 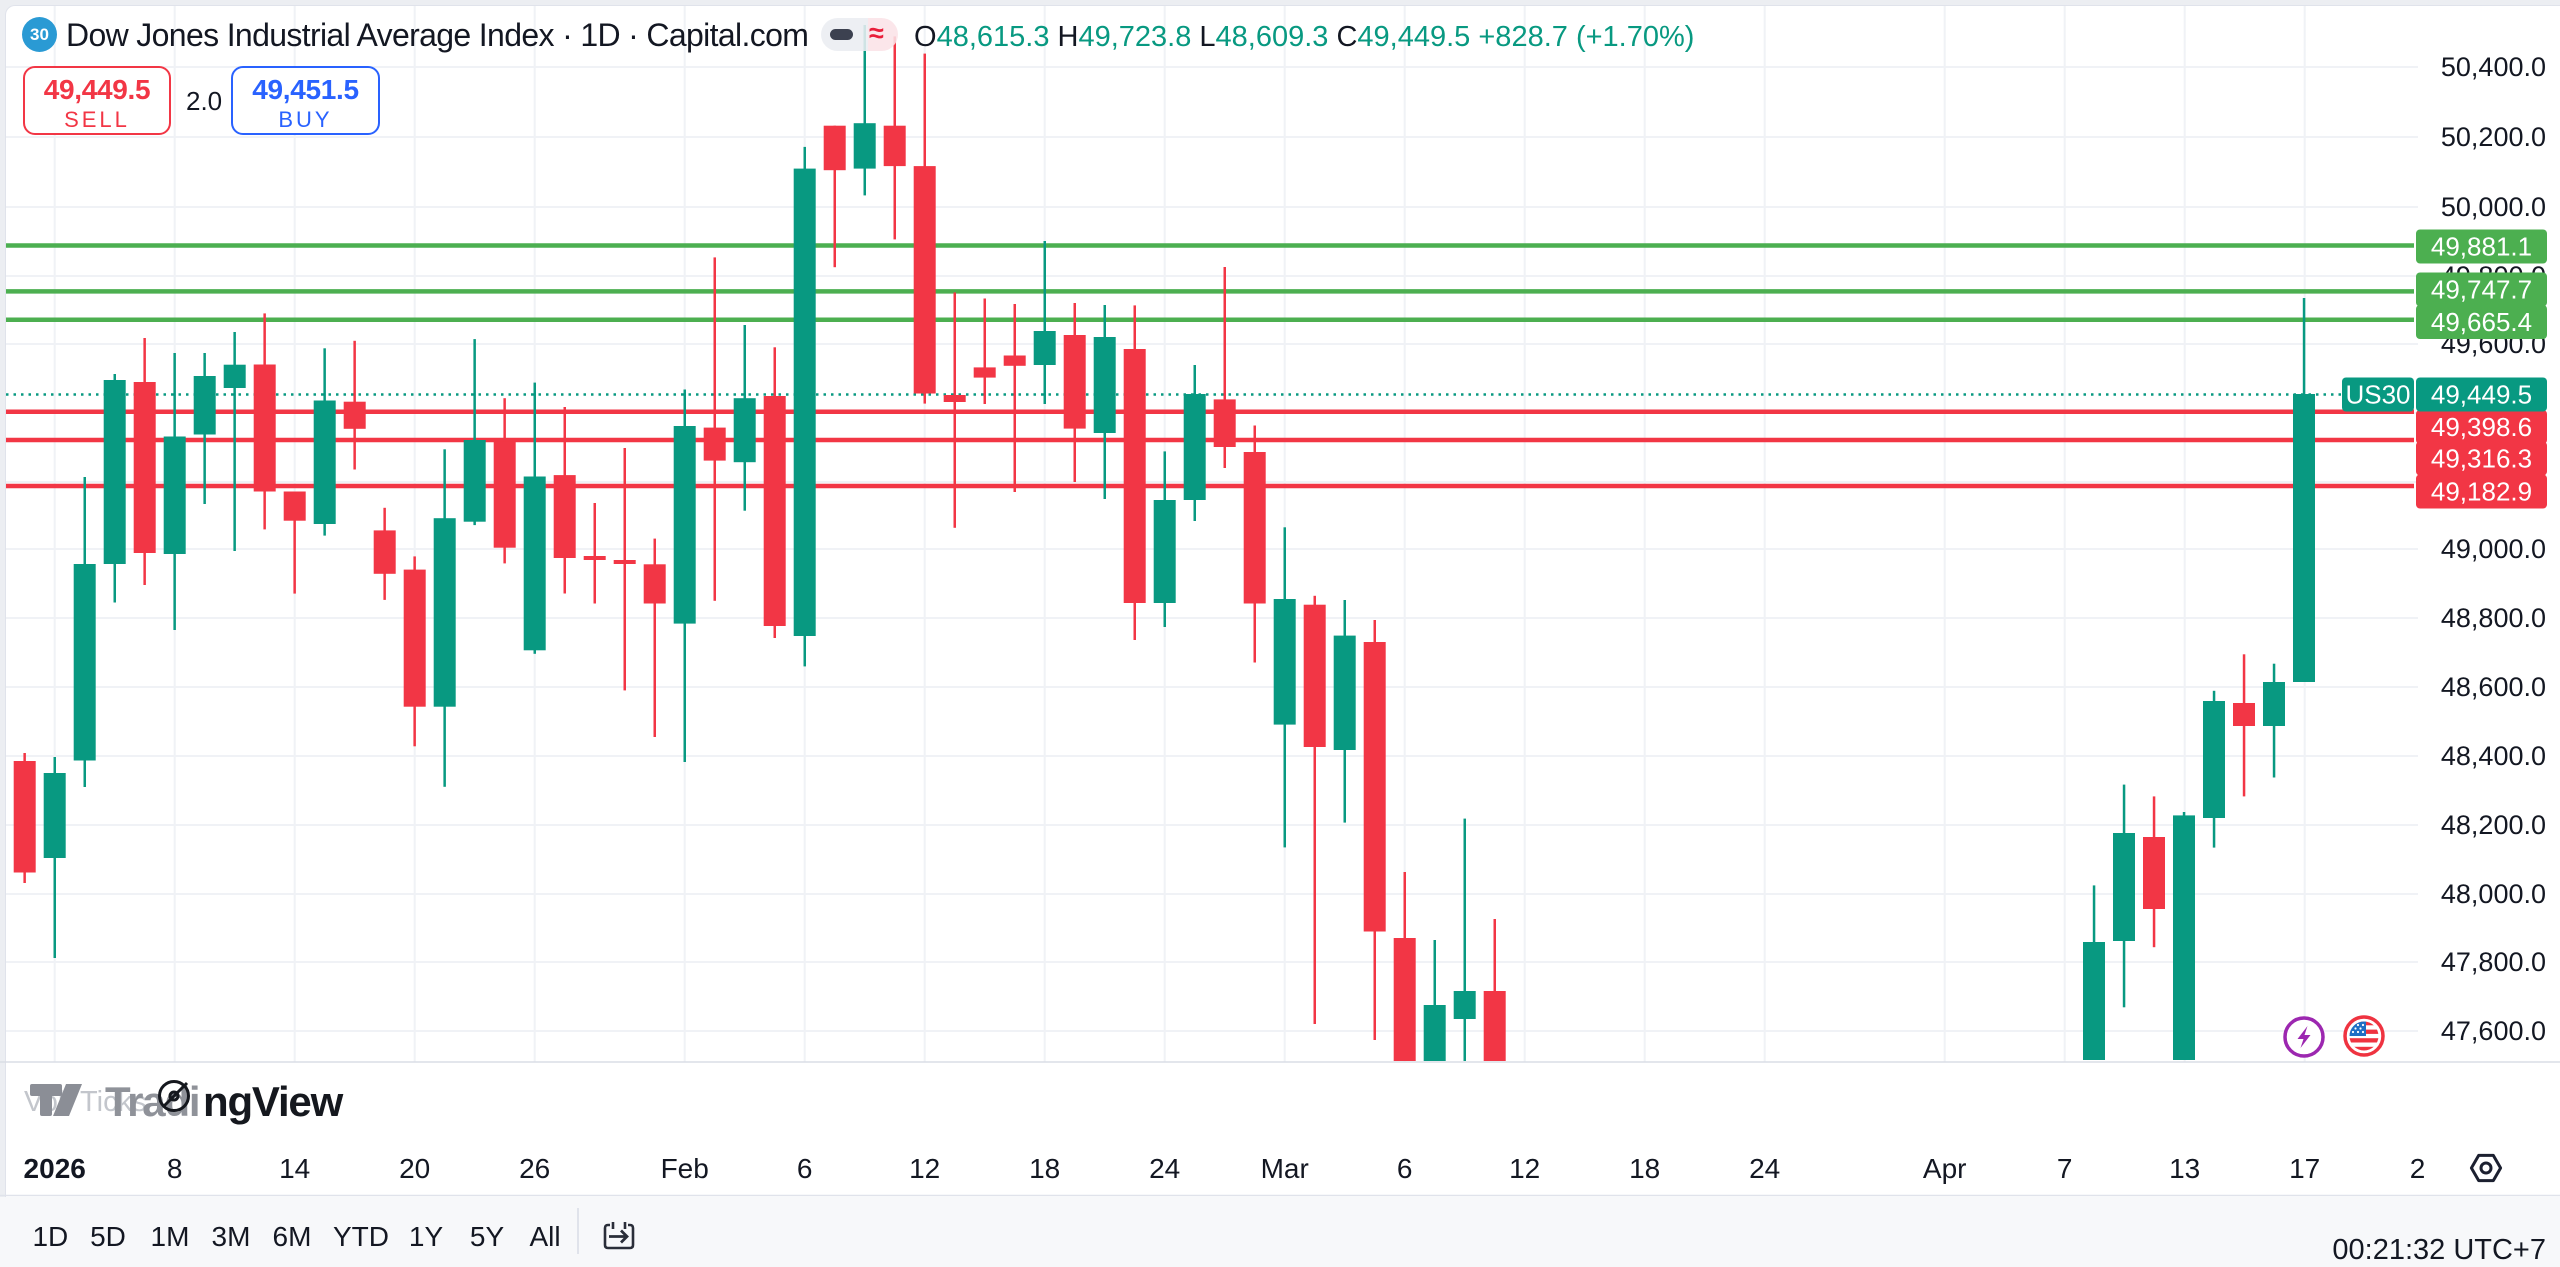 I want to click on svg-text: 7, so click(x=2065, y=1168).